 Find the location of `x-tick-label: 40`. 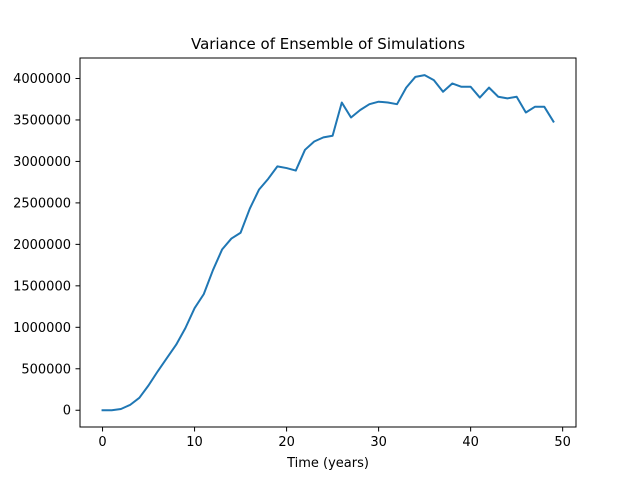

x-tick-label: 40 is located at coordinates (470, 442).